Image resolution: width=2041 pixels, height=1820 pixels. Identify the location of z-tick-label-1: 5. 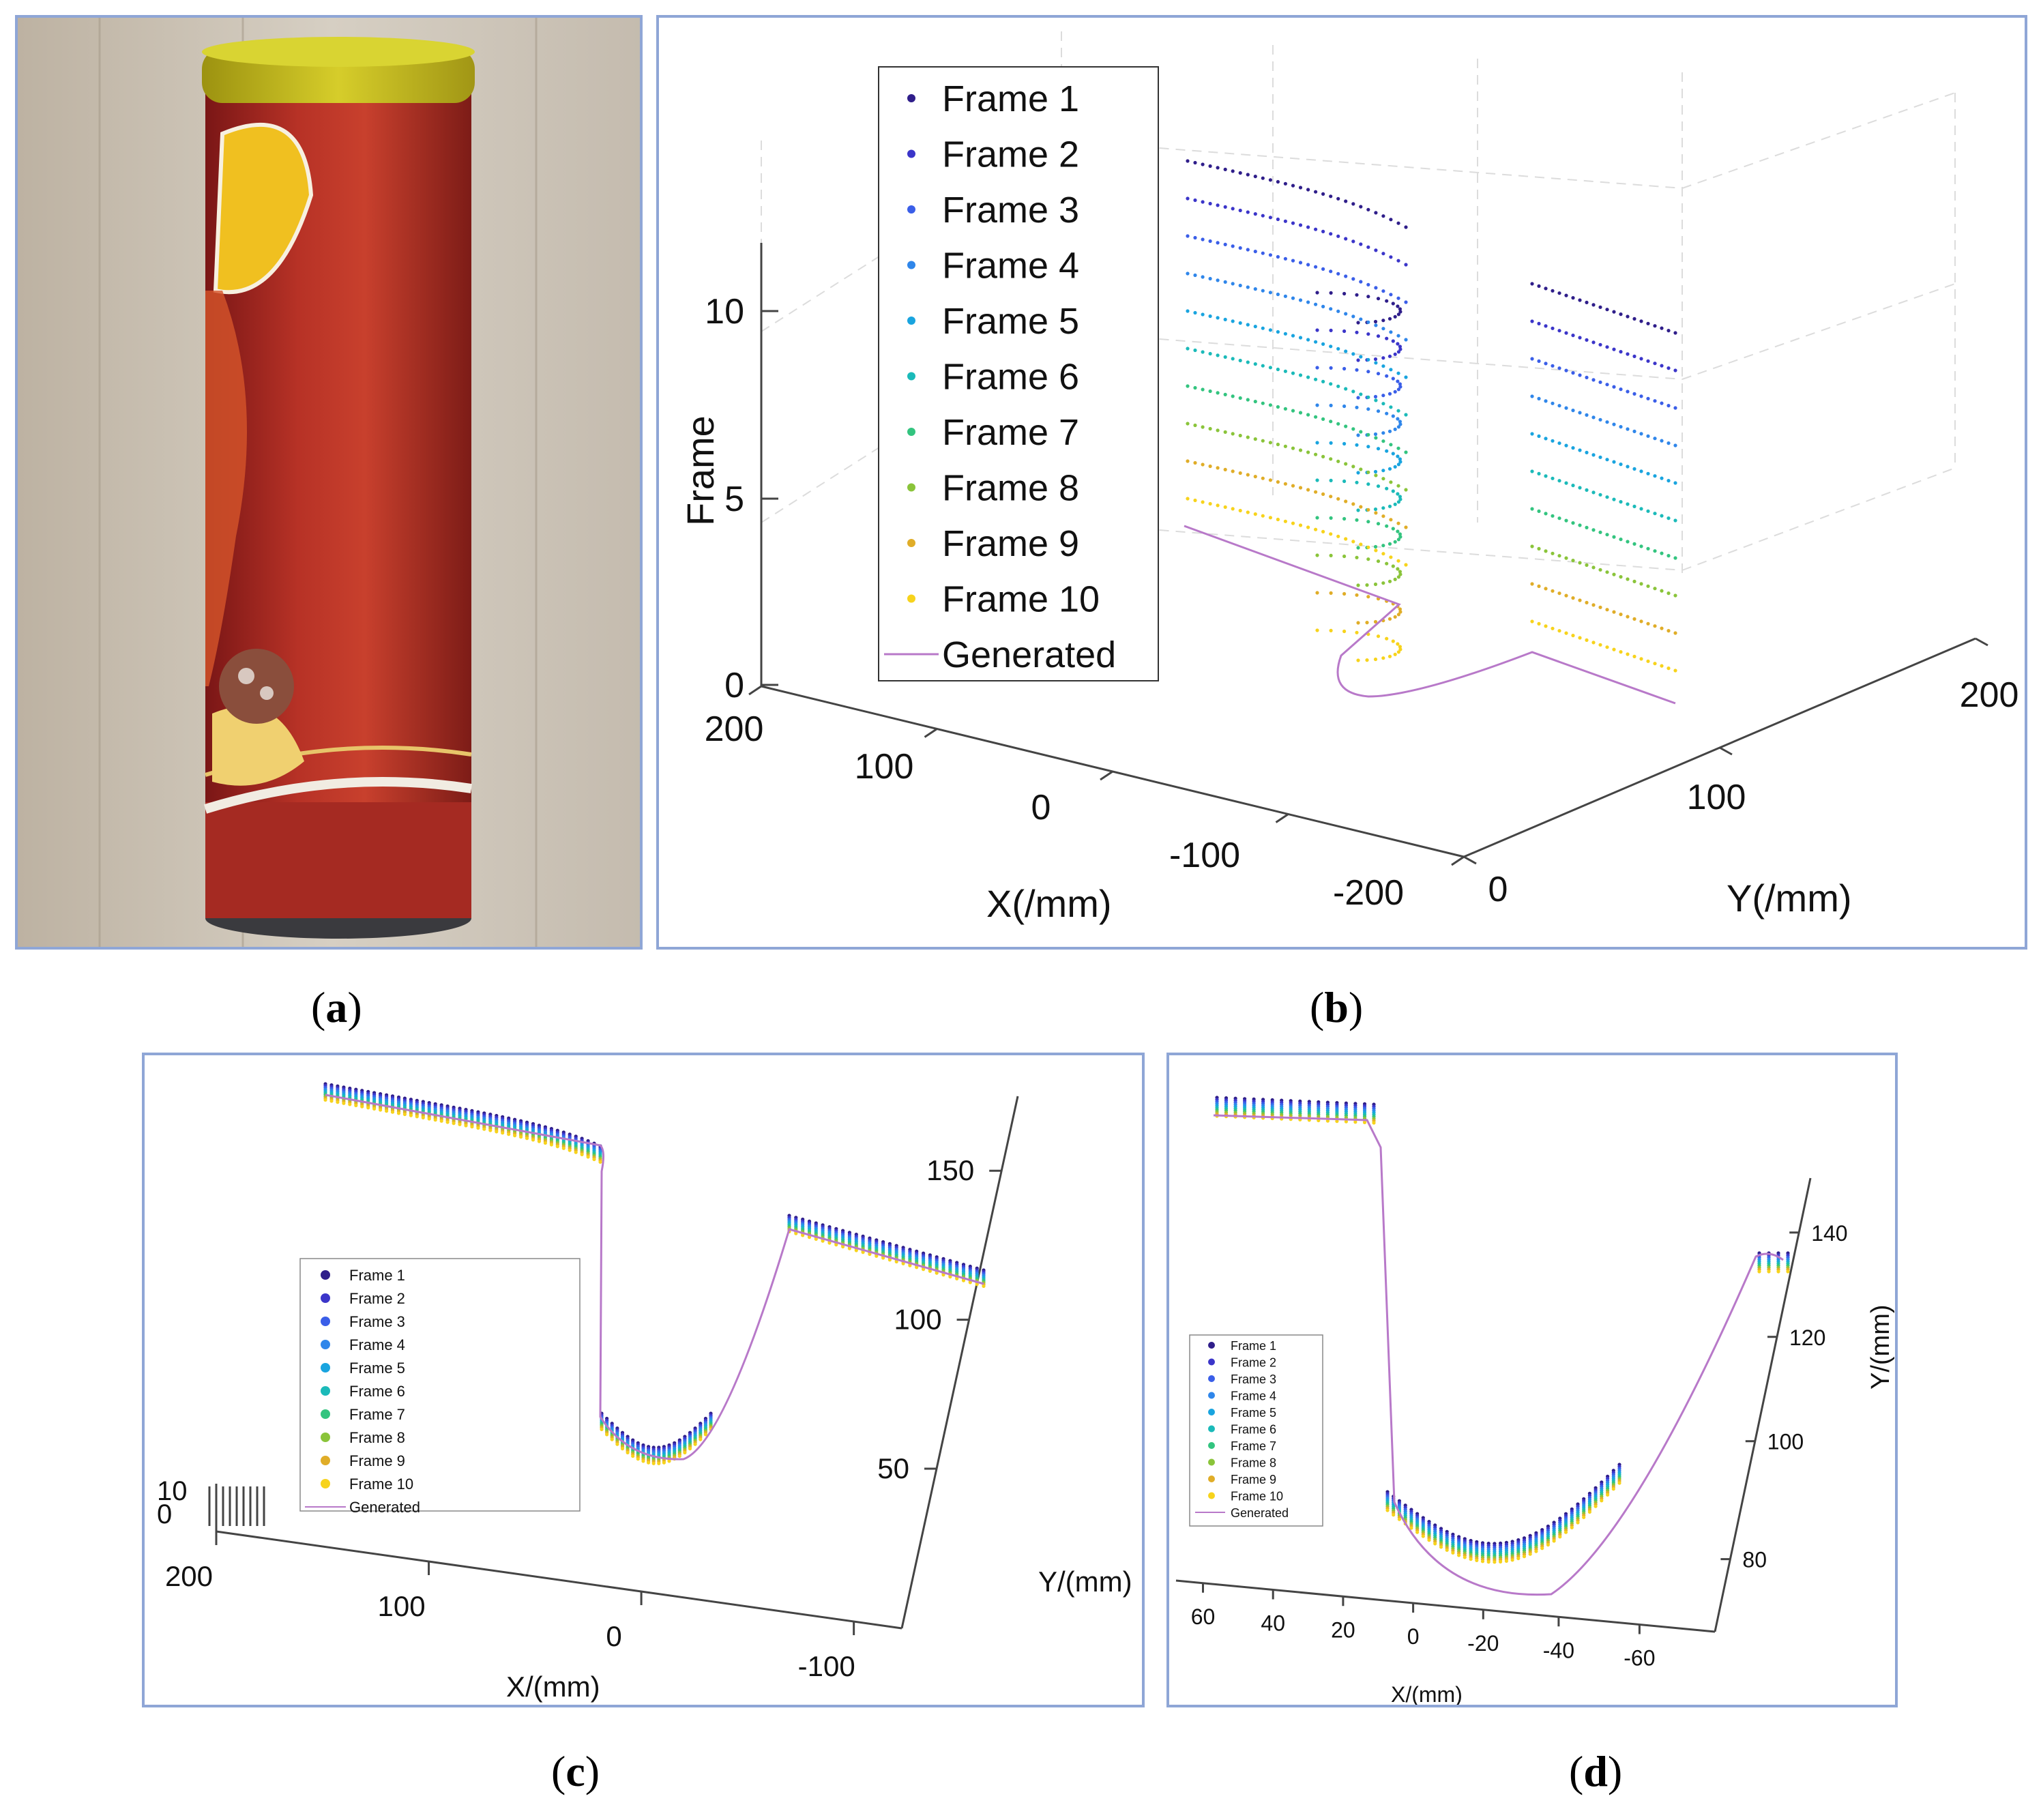
(734, 499).